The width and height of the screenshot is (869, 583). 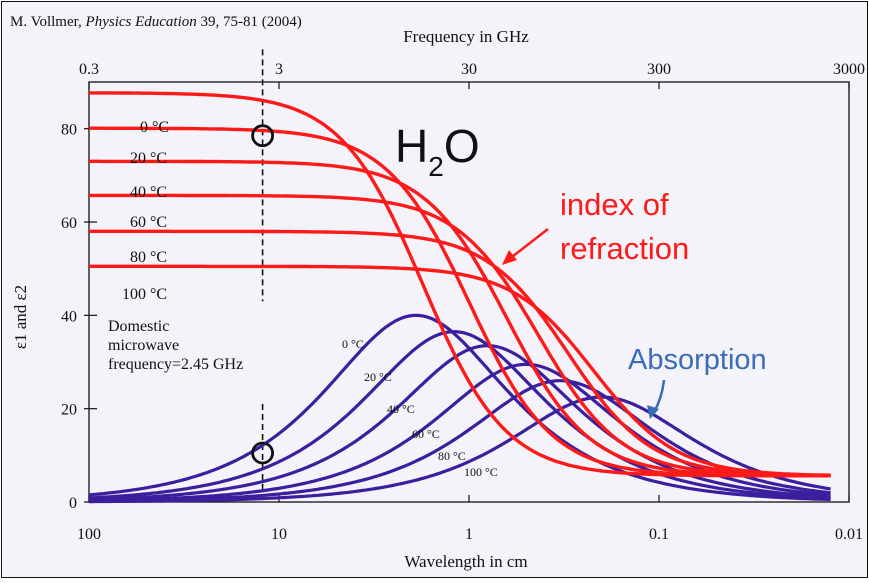 I want to click on refraction-arrow, so click(x=525, y=246).